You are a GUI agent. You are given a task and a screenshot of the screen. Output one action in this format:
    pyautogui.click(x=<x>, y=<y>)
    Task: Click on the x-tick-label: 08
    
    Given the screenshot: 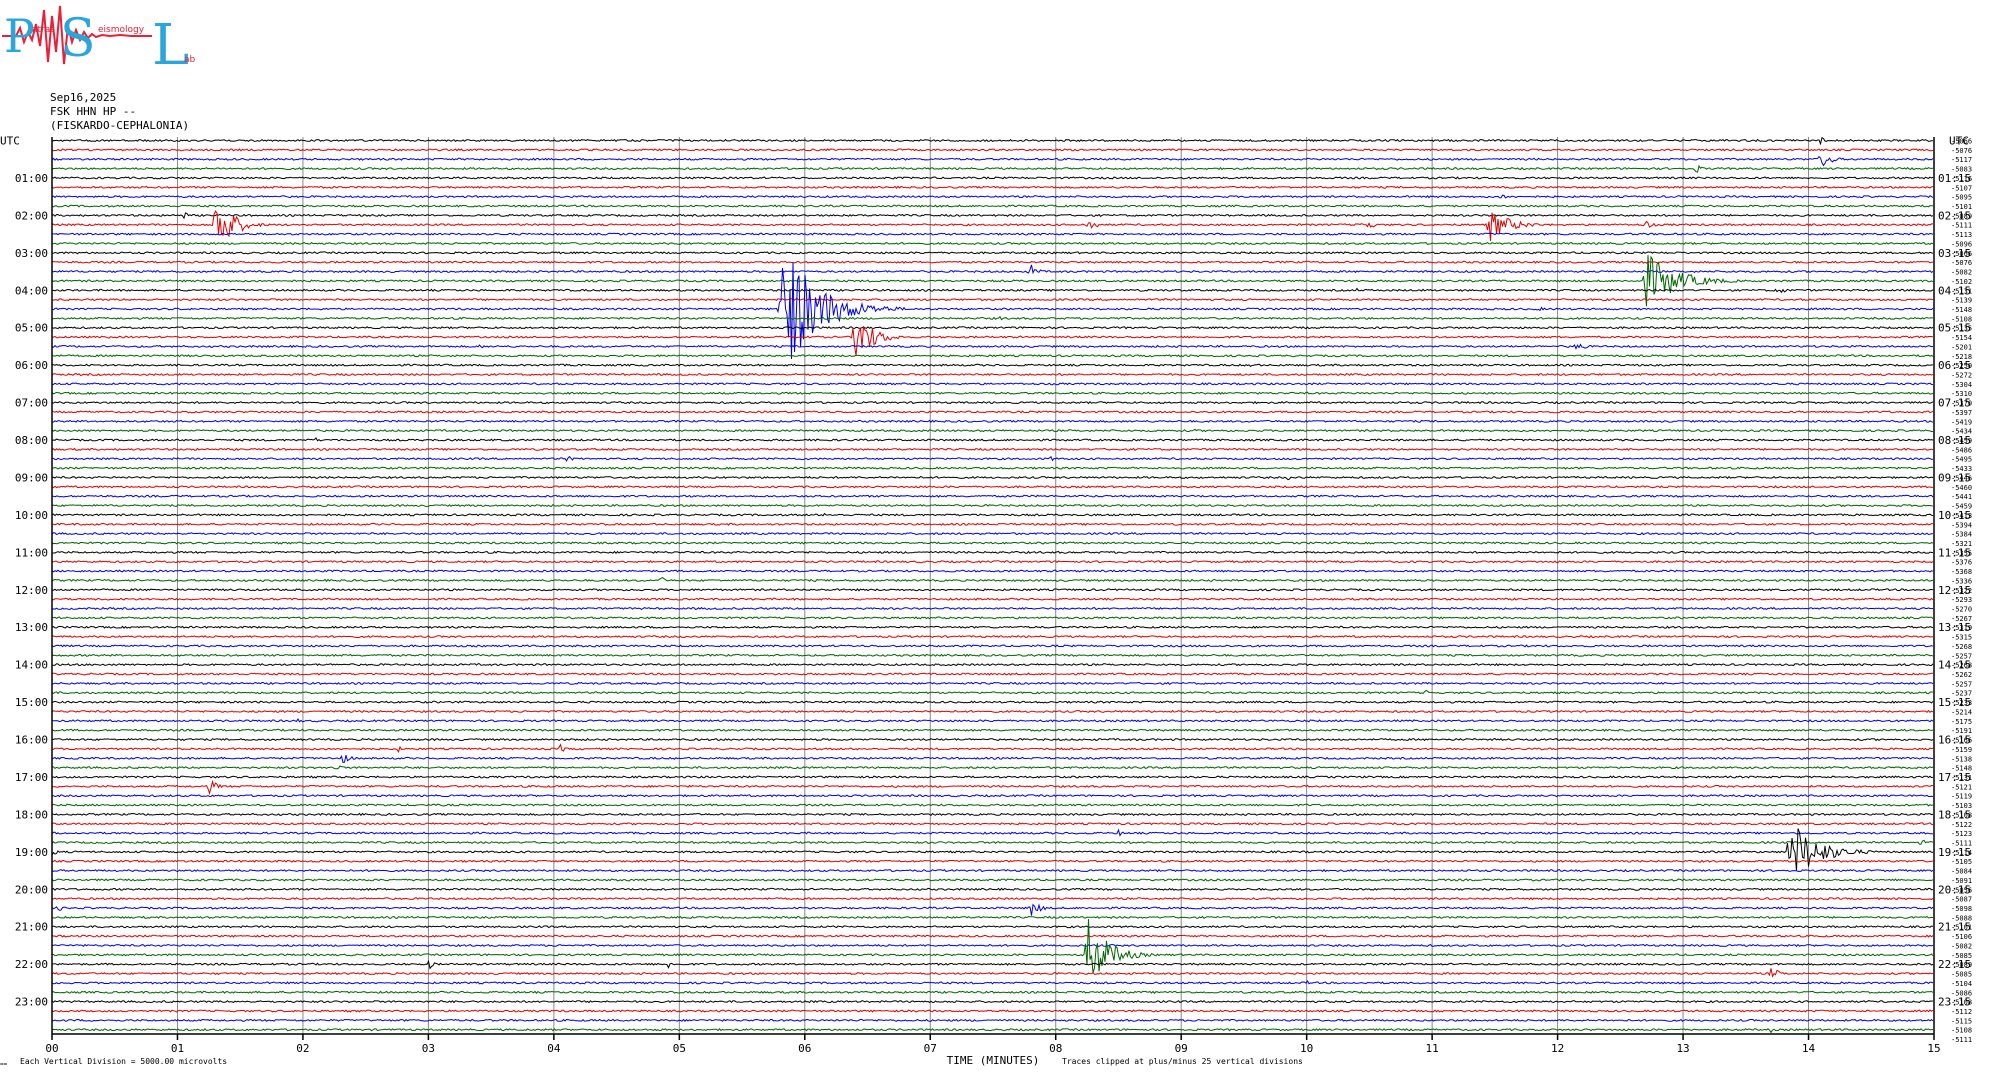 What is the action you would take?
    pyautogui.click(x=1055, y=1048)
    